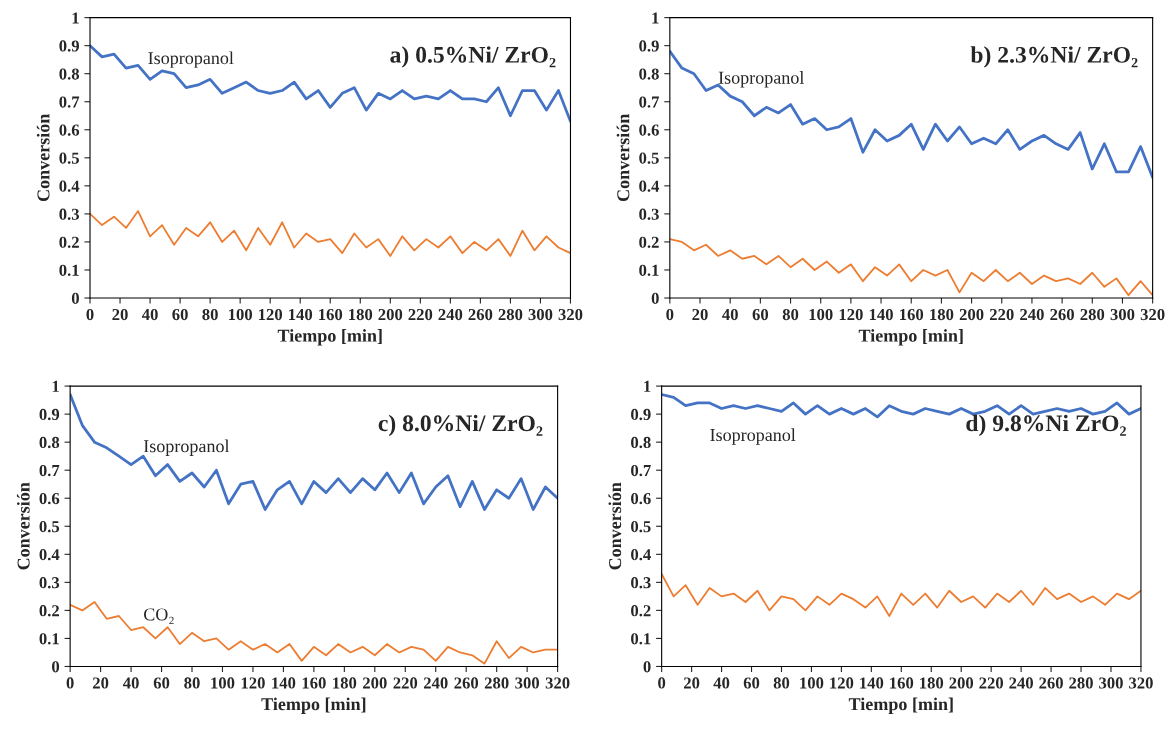 Image resolution: width=1169 pixels, height=734 pixels. What do you see at coordinates (1054, 57) in the screenshot?
I see `text: b) 2.3%Ni/ ZrO₂` at bounding box center [1054, 57].